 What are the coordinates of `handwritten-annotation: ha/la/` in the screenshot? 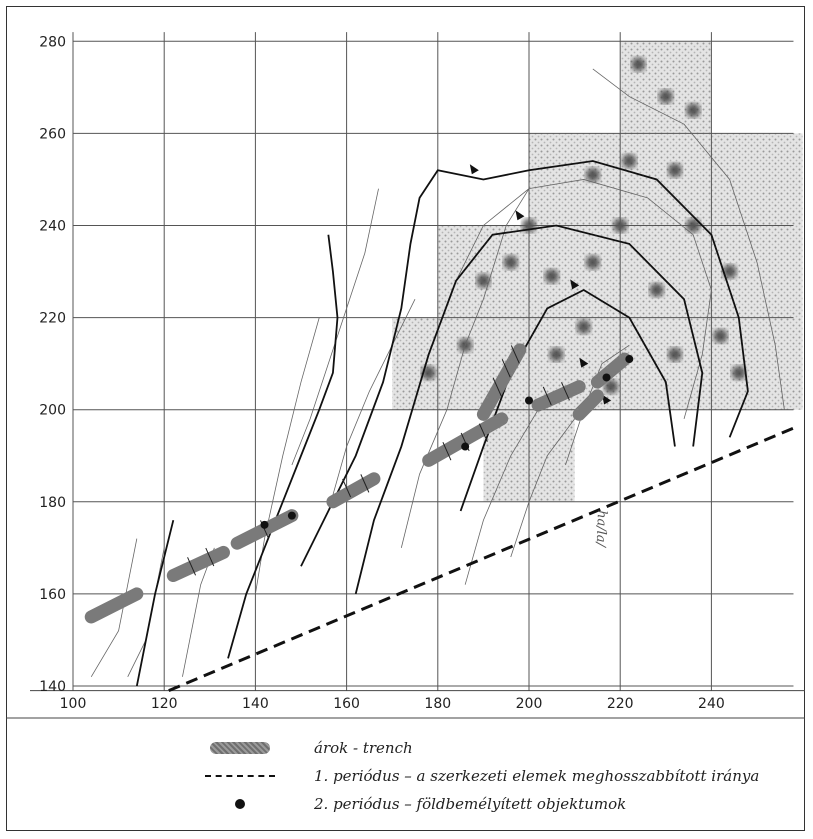 It's located at (601, 529).